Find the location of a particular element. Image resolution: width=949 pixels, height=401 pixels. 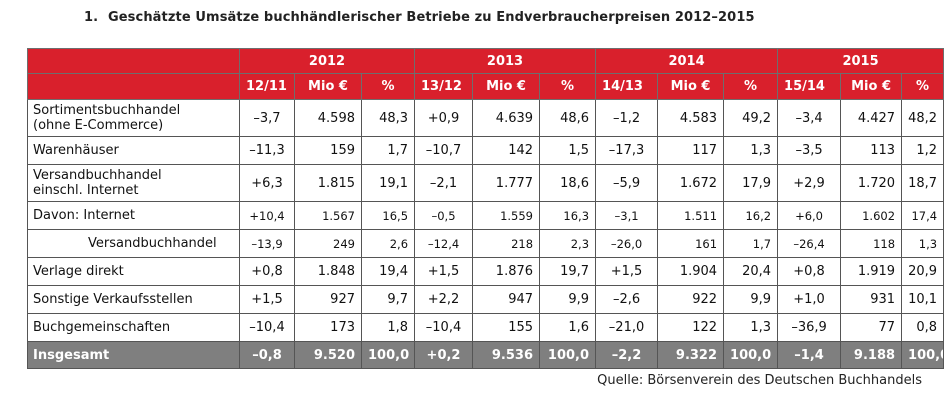

value-cell: 77 is located at coordinates (871, 327).